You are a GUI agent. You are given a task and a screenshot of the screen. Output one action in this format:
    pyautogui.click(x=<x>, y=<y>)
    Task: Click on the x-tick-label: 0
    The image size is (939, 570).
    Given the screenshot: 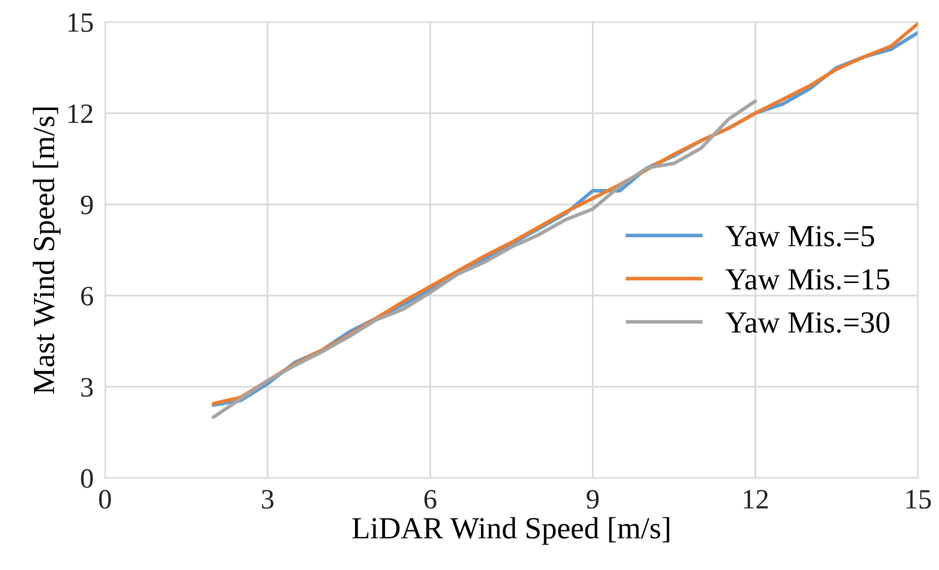 What is the action you would take?
    pyautogui.click(x=105, y=499)
    